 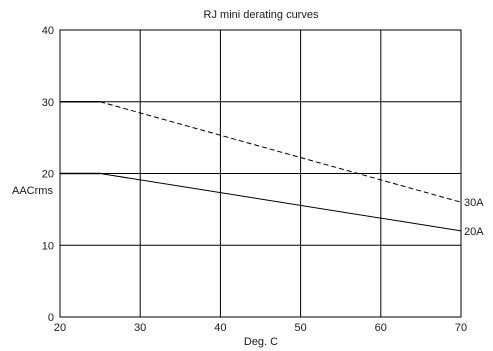 I want to click on y-axis-label: AACrms, so click(x=32, y=191).